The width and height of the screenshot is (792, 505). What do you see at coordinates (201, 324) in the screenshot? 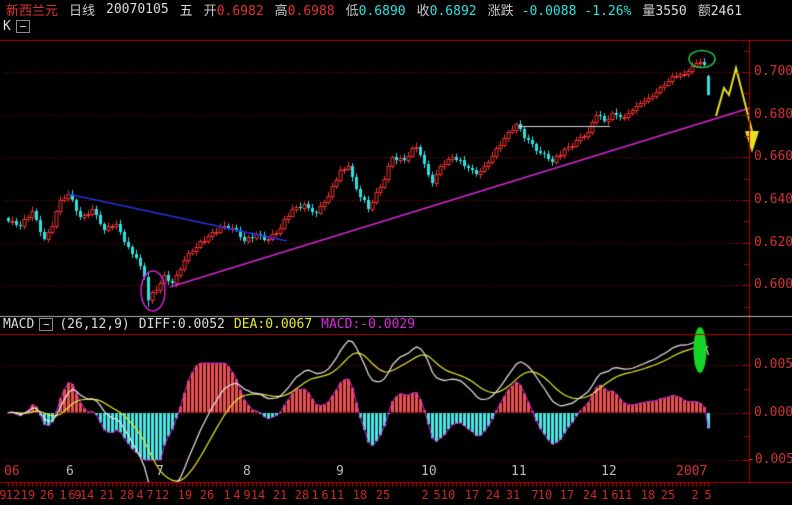
I see `diff-value: 0.0052` at bounding box center [201, 324].